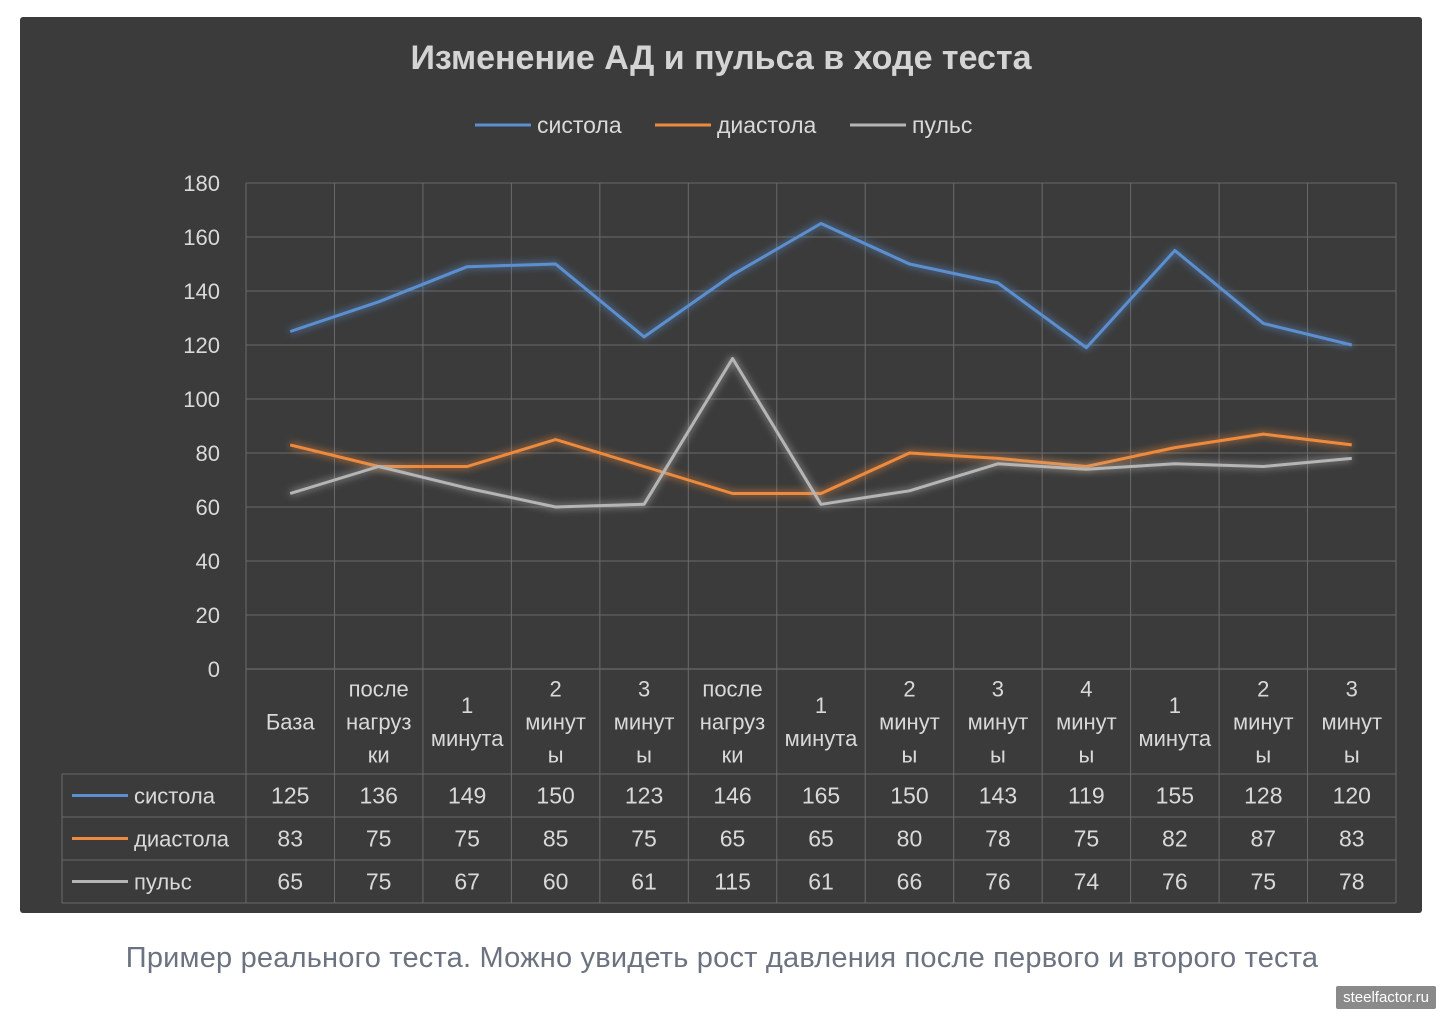 This screenshot has height=1012, width=1444. What do you see at coordinates (208, 561) in the screenshot?
I see `y-tick-label: 40` at bounding box center [208, 561].